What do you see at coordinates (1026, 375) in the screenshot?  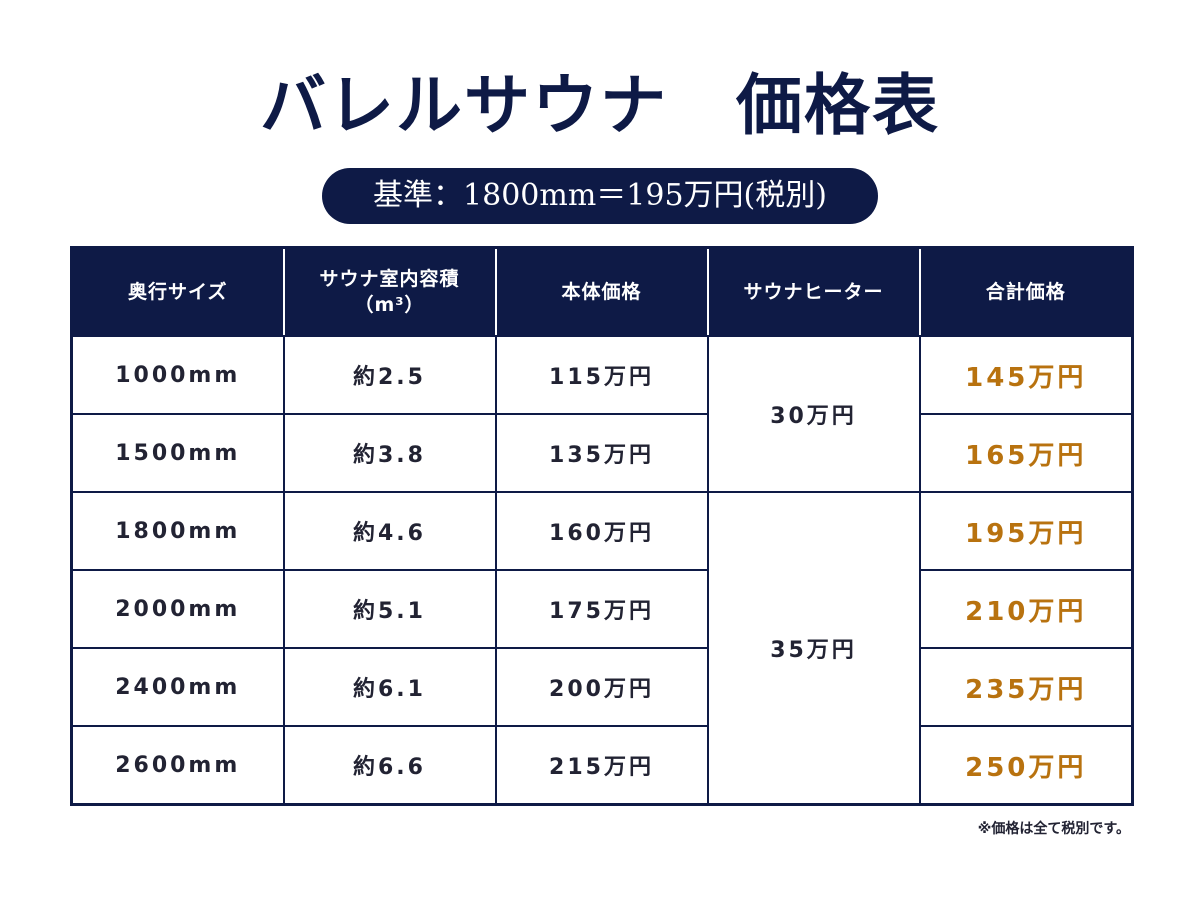 I see `total-price-cell: 145万円` at bounding box center [1026, 375].